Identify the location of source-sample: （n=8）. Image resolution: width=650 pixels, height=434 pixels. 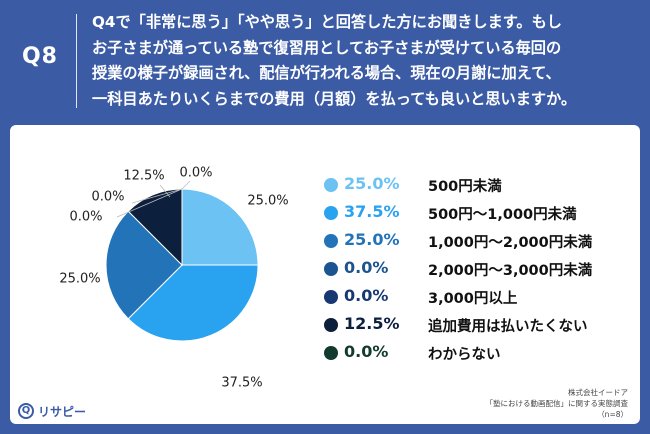
(612, 414).